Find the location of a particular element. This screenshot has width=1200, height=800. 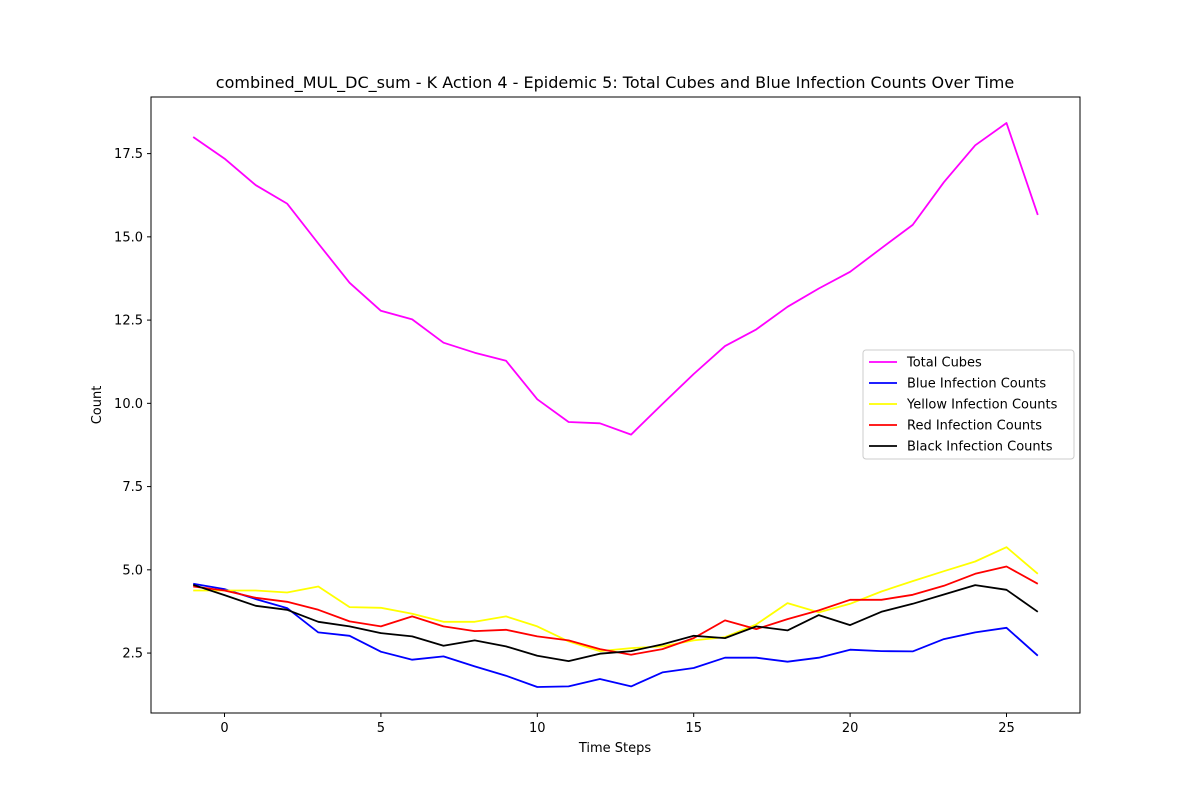

legend-box is located at coordinates (968, 404).